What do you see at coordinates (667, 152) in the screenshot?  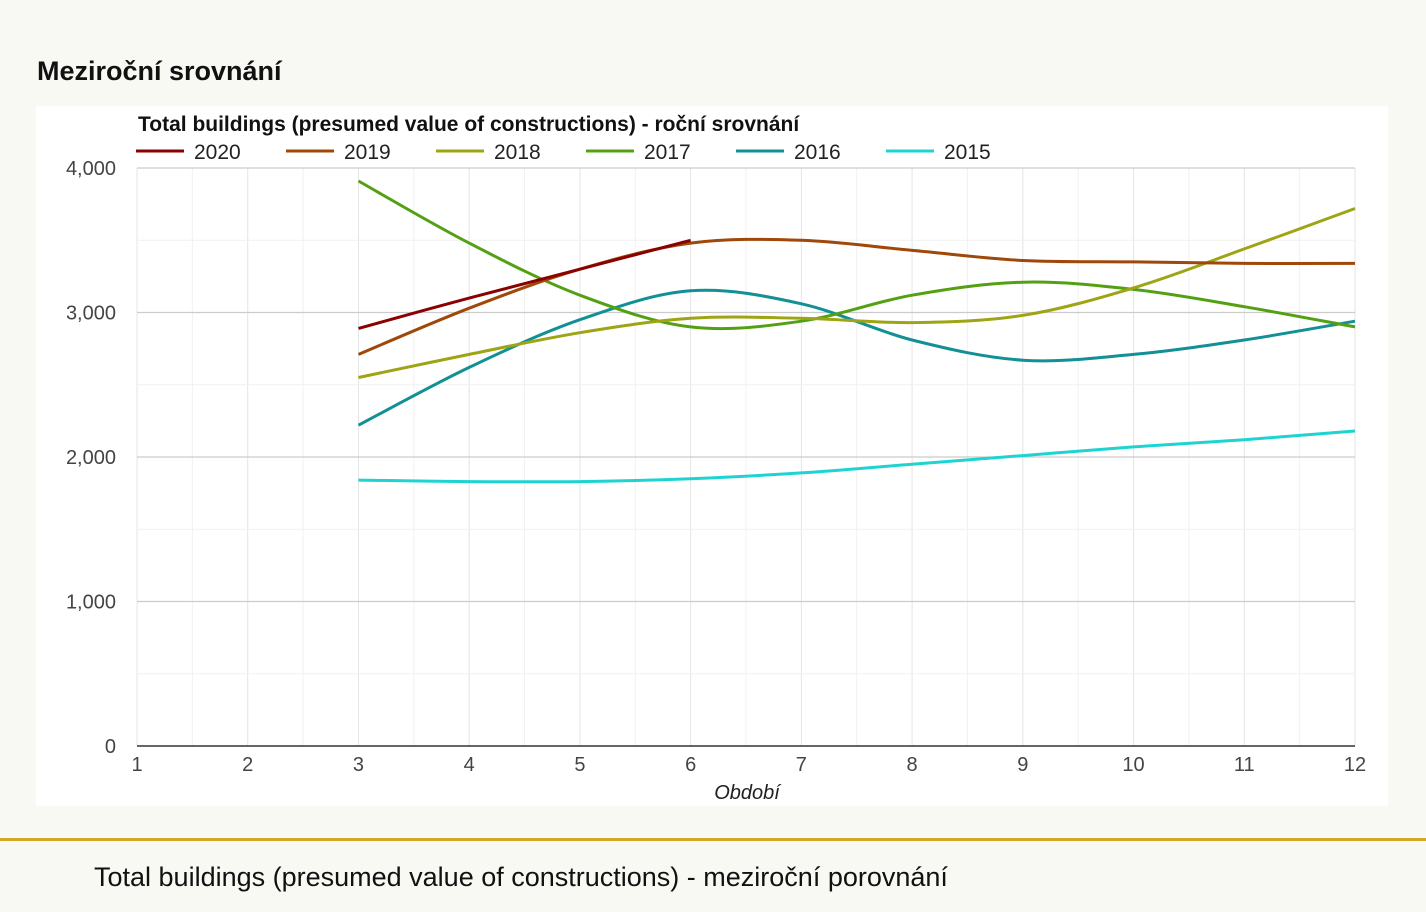 I see `legend-label-2017: 2017` at bounding box center [667, 152].